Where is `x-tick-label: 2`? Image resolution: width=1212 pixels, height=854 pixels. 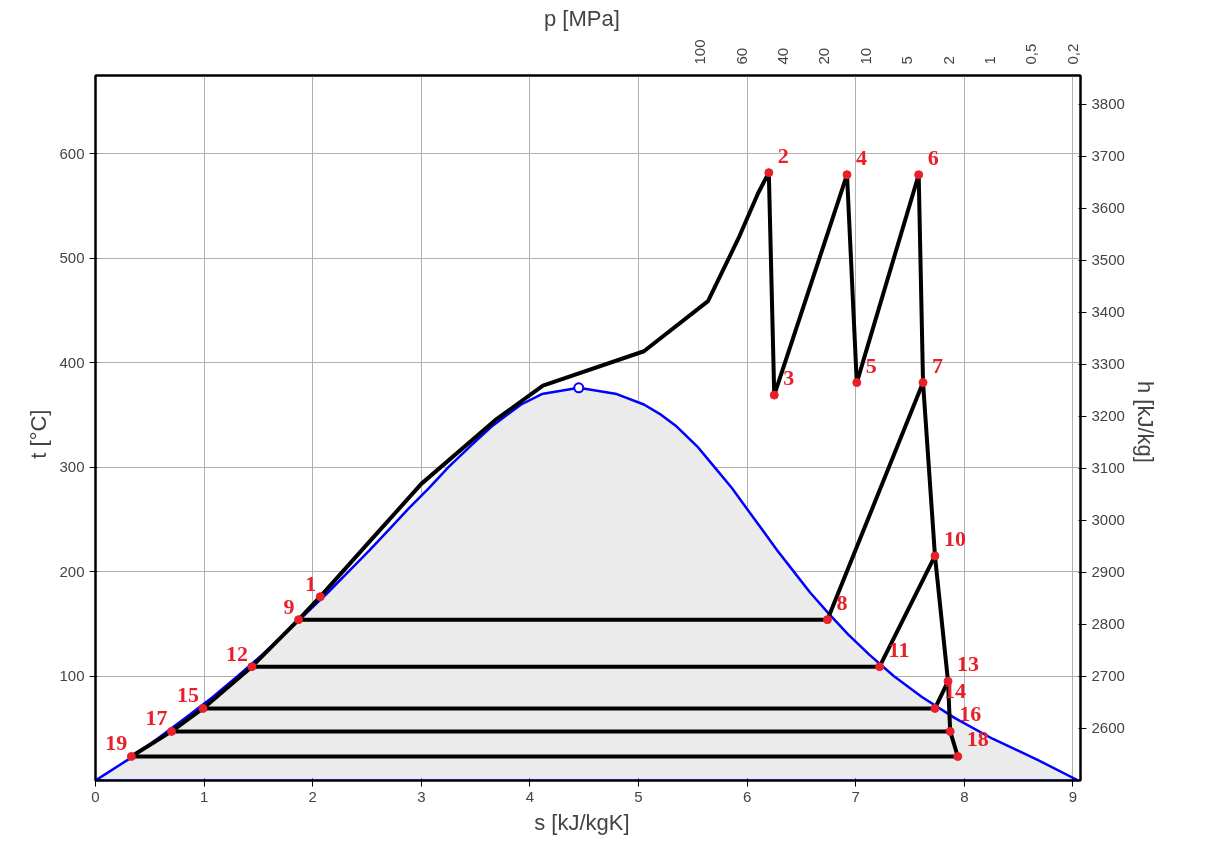 x-tick-label: 2 is located at coordinates (312, 796).